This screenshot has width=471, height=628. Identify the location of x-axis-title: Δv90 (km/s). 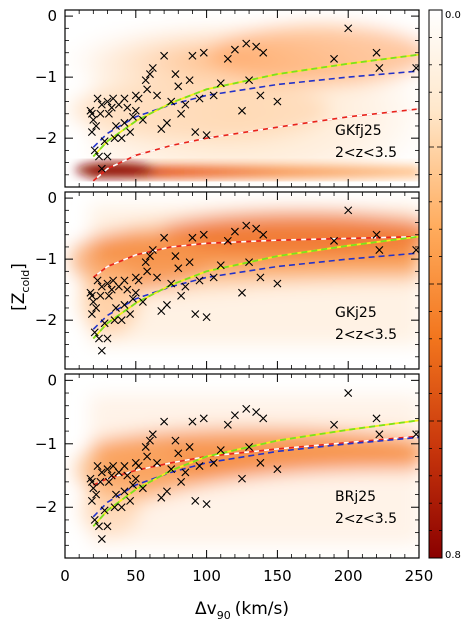
(242, 610).